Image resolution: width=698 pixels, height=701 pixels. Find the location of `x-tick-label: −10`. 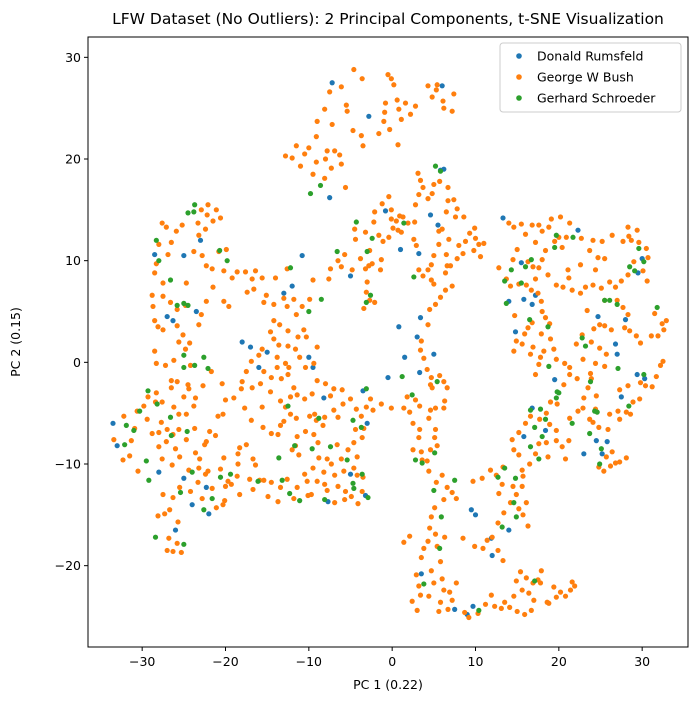

x-tick-label: −10 is located at coordinates (309, 661).